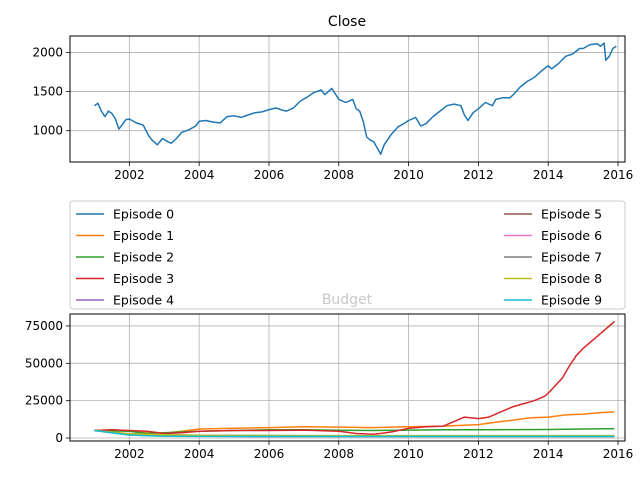  I want to click on budget-y-tick-label: 75000, so click(44, 326).